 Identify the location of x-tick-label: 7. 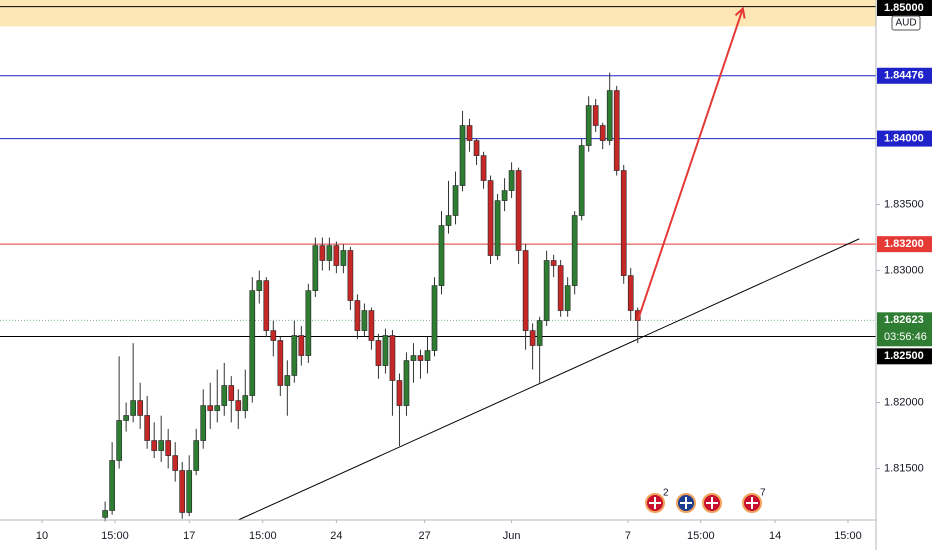
(628, 536).